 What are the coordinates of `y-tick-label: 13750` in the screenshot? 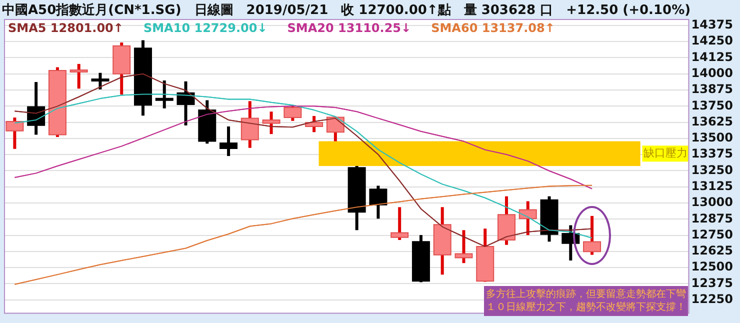 It's located at (712, 105).